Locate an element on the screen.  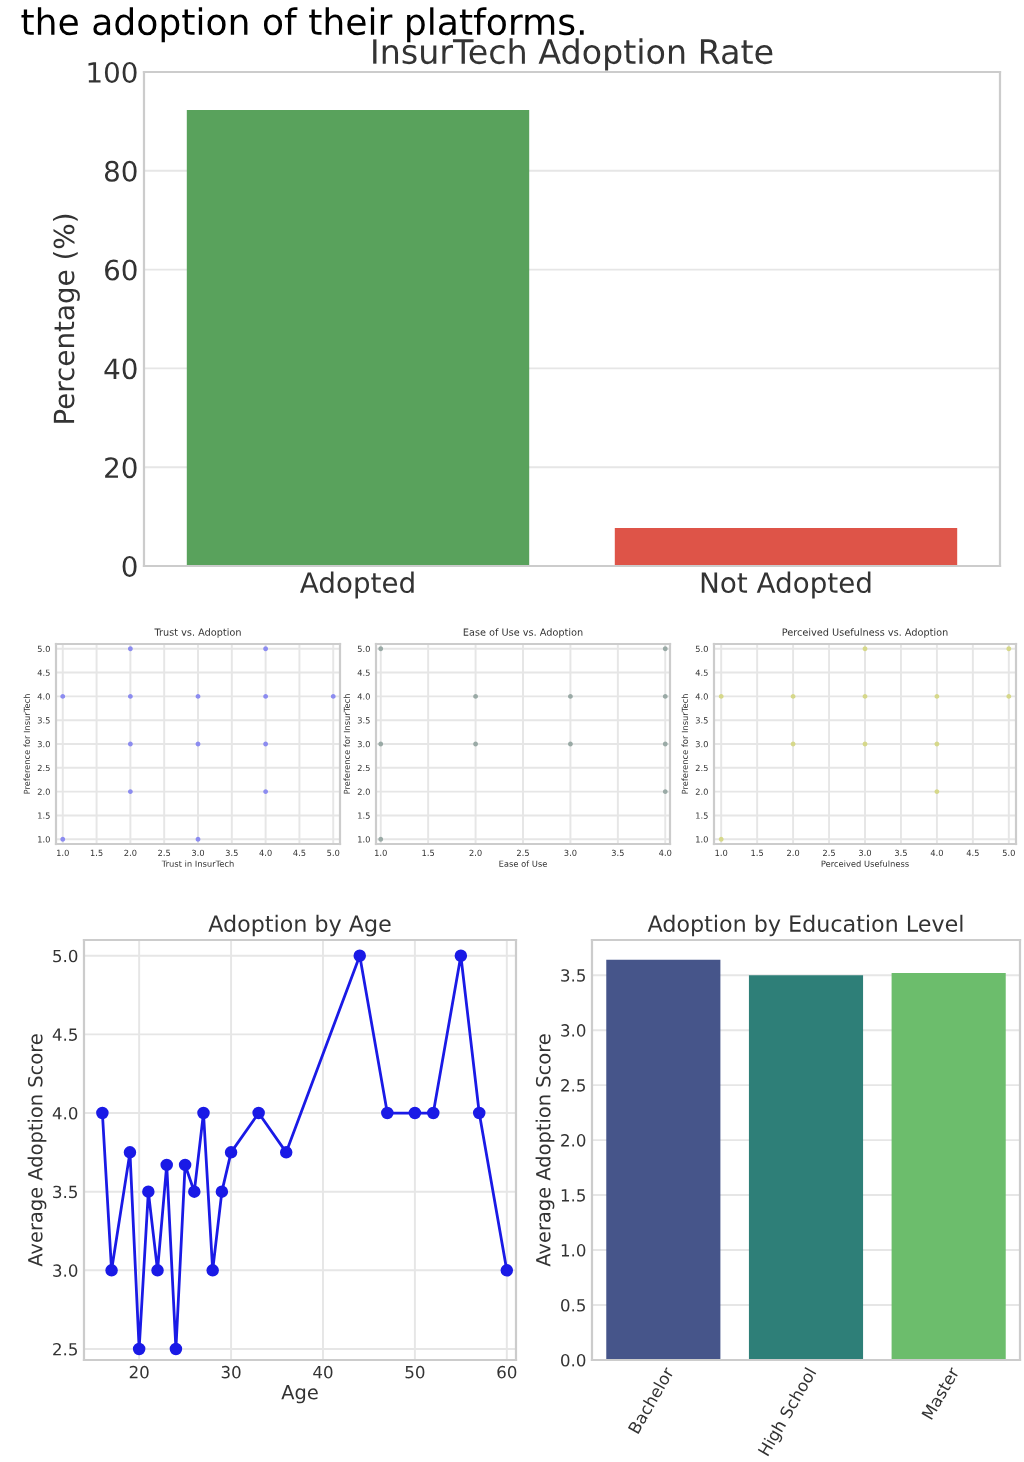
y-tick-label: 80 is located at coordinates (120, 171).